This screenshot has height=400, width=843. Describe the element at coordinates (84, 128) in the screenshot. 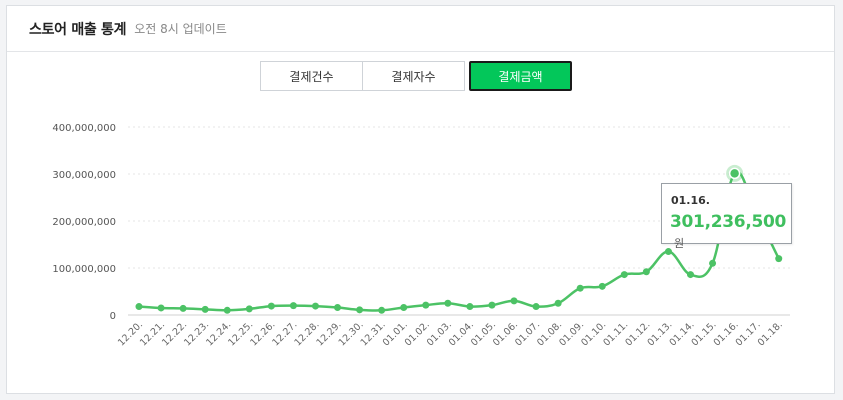

I see `y-tick-label: 400,000,000` at that location.